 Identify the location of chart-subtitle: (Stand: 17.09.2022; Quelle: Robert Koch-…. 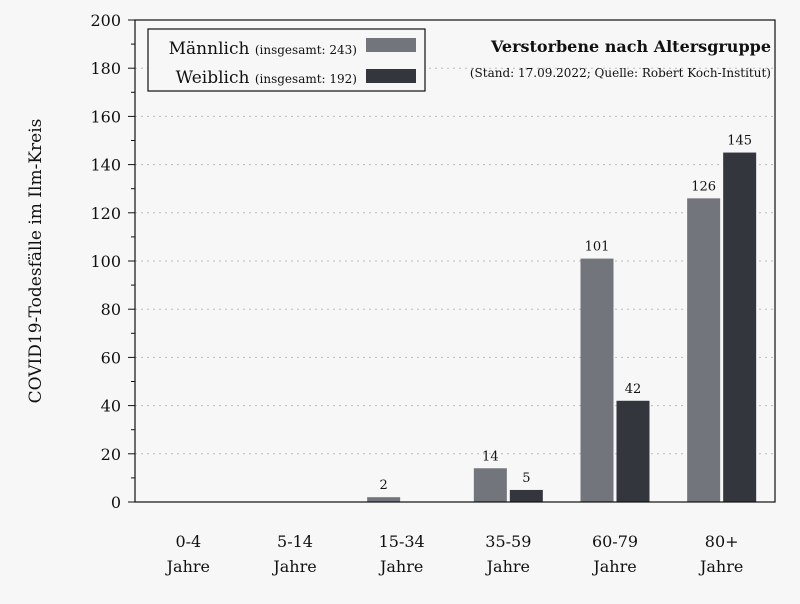
(620, 73).